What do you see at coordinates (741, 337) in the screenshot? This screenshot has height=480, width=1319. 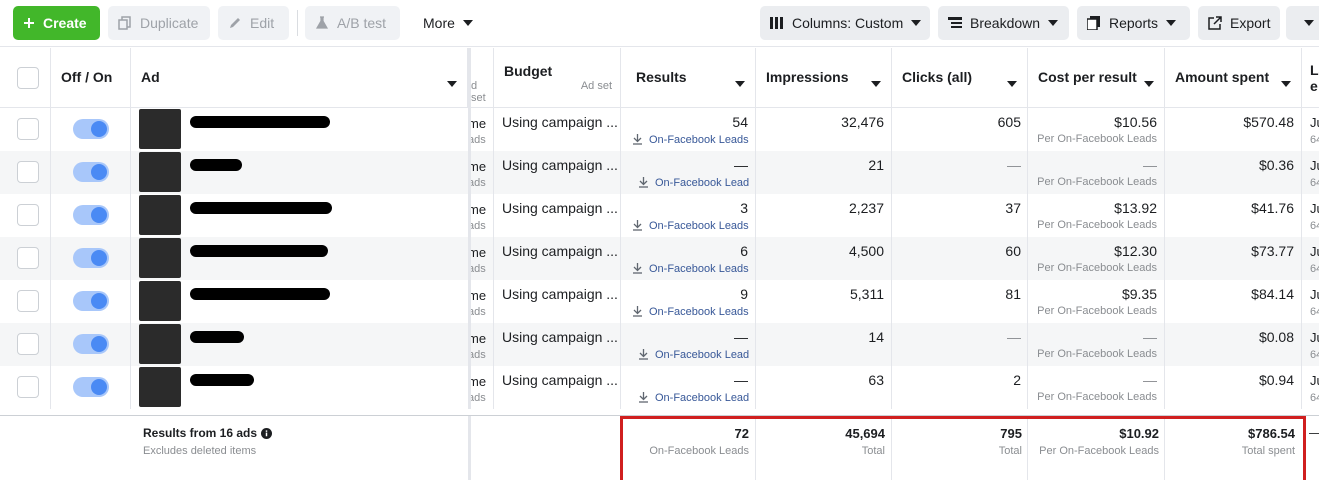 I see `results-value: —` at bounding box center [741, 337].